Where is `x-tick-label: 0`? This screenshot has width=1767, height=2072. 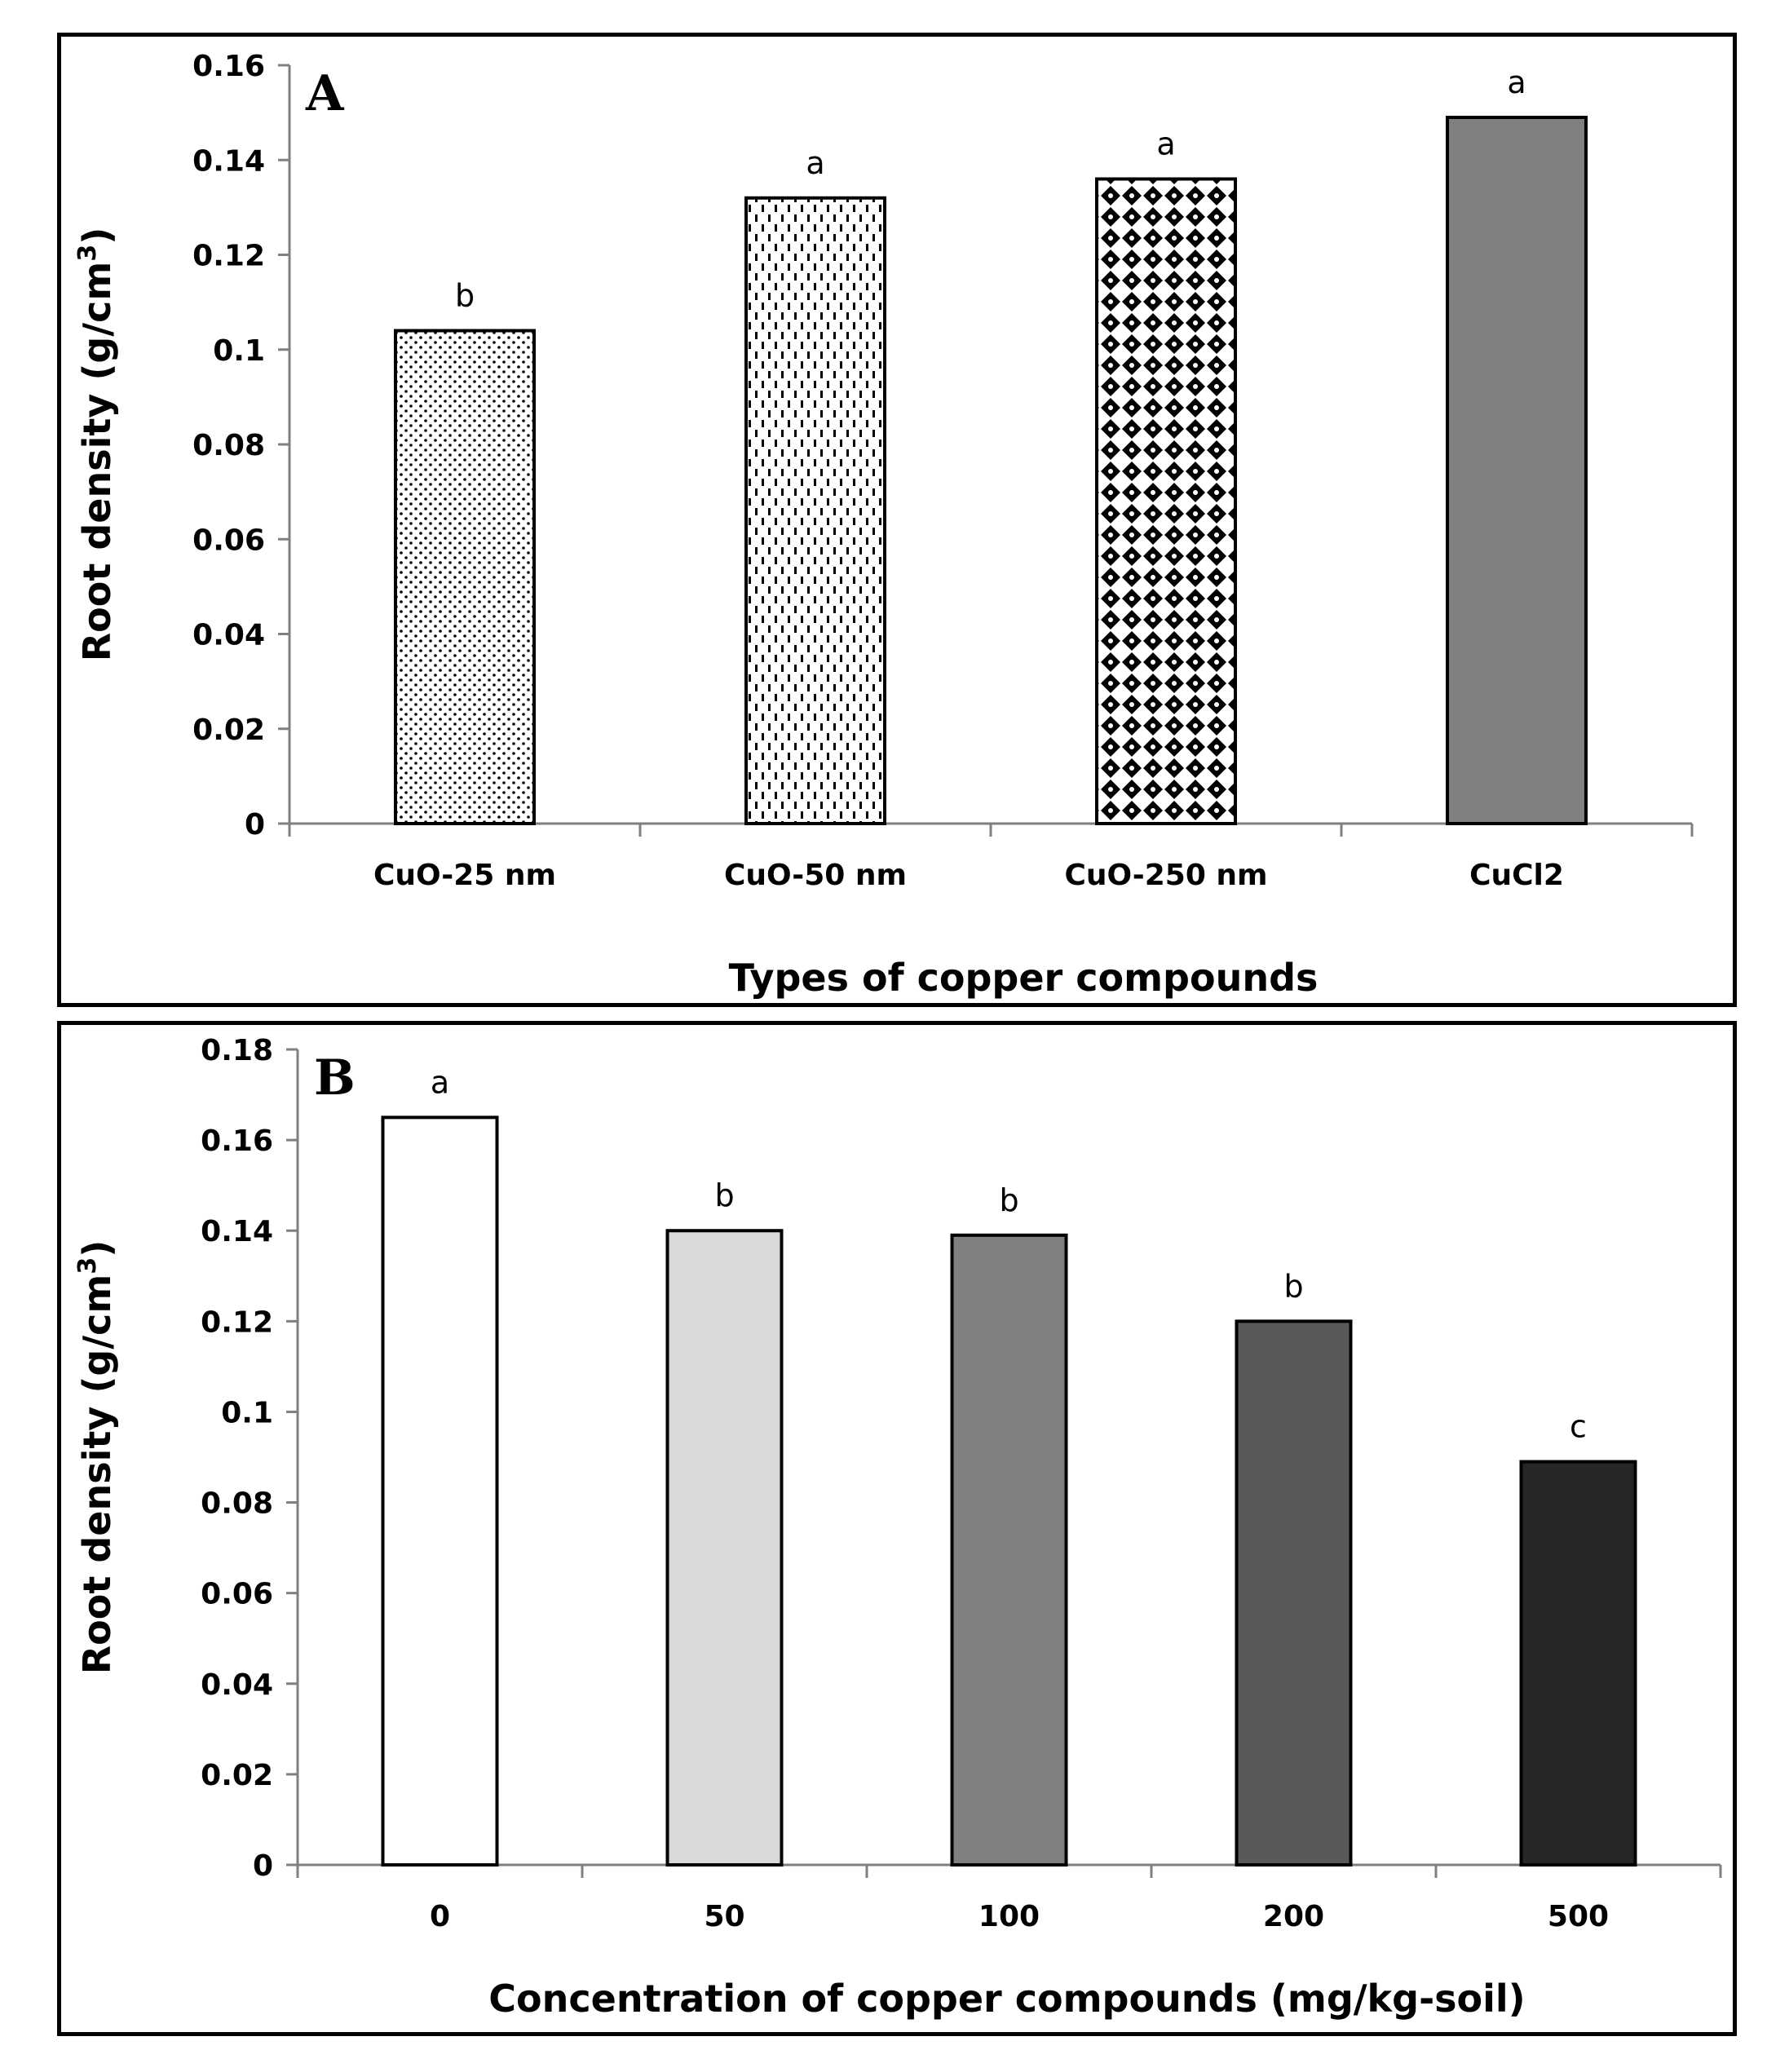
x-tick-label: 0 is located at coordinates (440, 1917).